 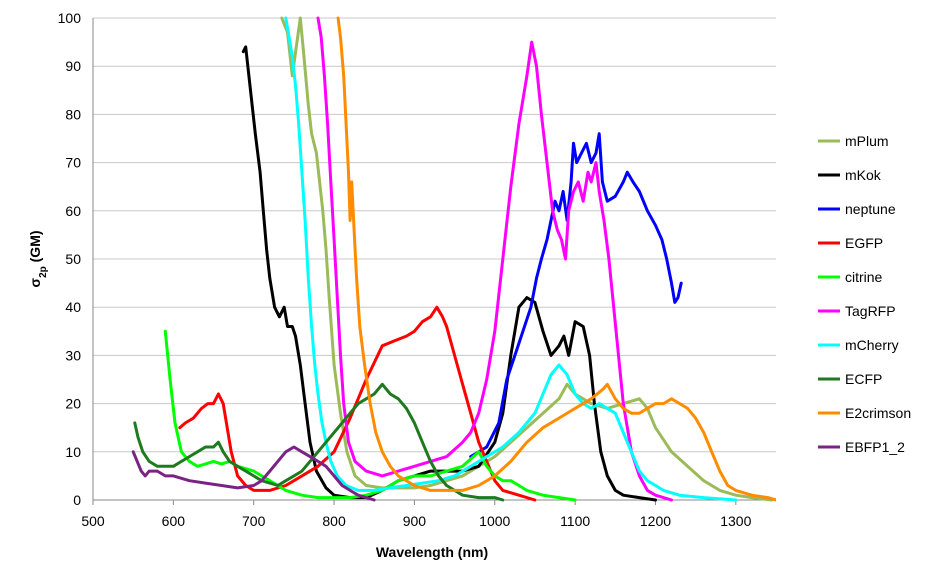 What do you see at coordinates (77, 500) in the screenshot?
I see `y-tick-label: 0` at bounding box center [77, 500].